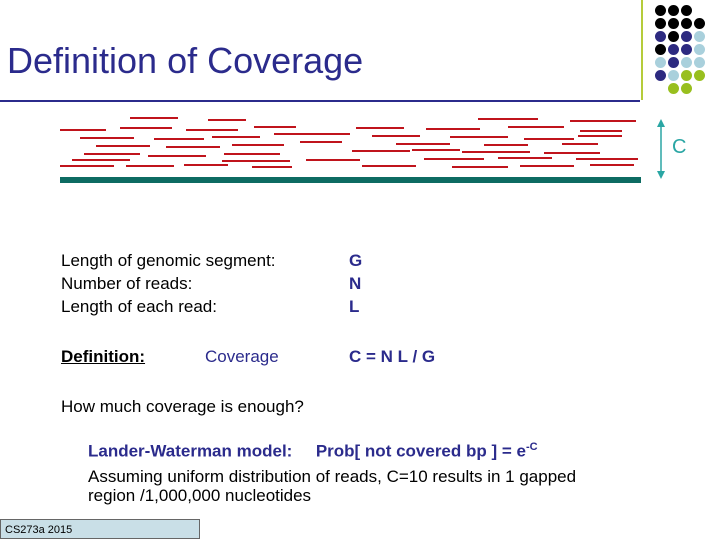 The image size is (720, 540). Describe the element at coordinates (355, 283) in the screenshot. I see `row-value: N` at that location.